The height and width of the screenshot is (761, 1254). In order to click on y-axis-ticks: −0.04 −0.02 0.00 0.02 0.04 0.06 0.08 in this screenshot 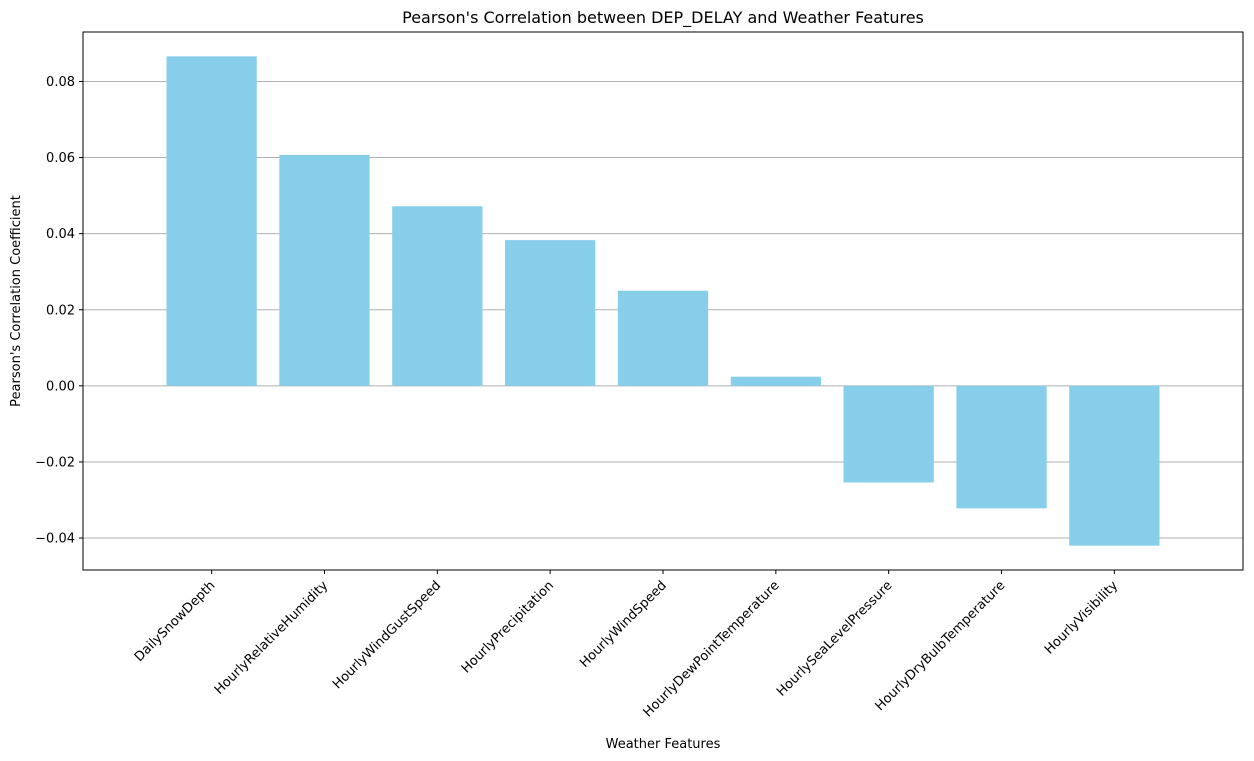, I will do `click(59, 311)`.